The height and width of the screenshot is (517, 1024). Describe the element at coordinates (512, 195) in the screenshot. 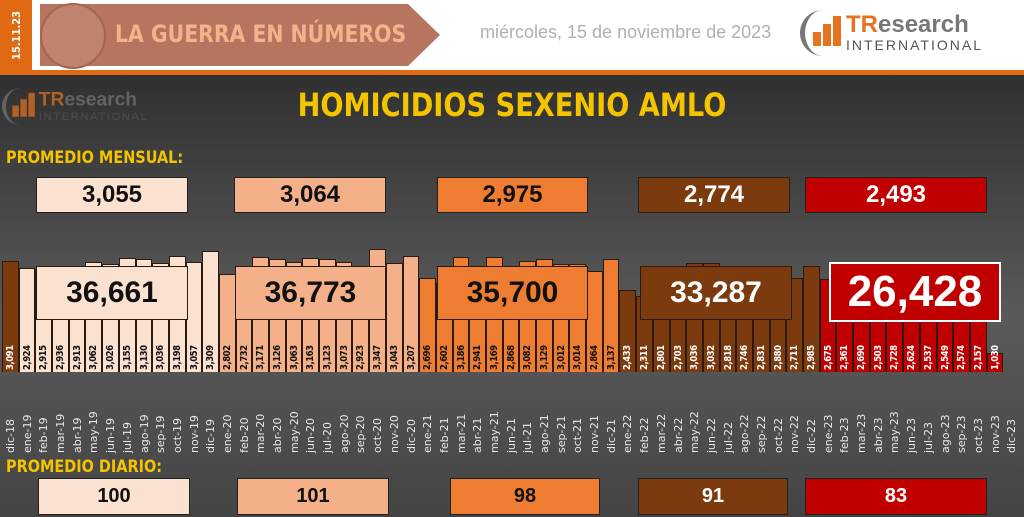

I see `monthly-avg-box: 2,975` at that location.